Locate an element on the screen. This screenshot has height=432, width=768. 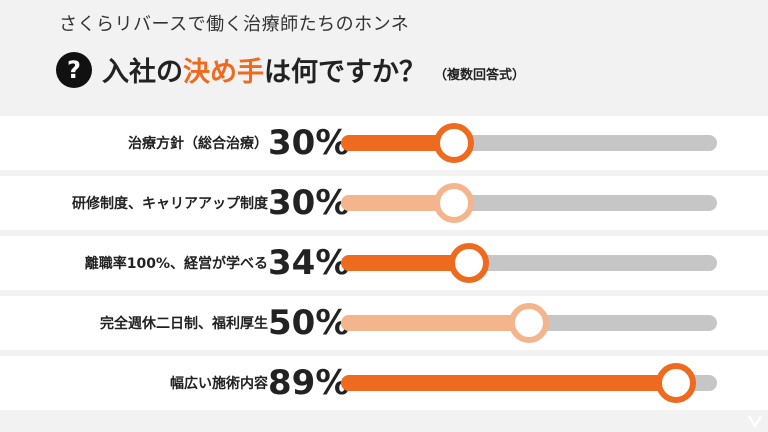
category-label: 離職率100%、経営が学べる is located at coordinates (176, 264).